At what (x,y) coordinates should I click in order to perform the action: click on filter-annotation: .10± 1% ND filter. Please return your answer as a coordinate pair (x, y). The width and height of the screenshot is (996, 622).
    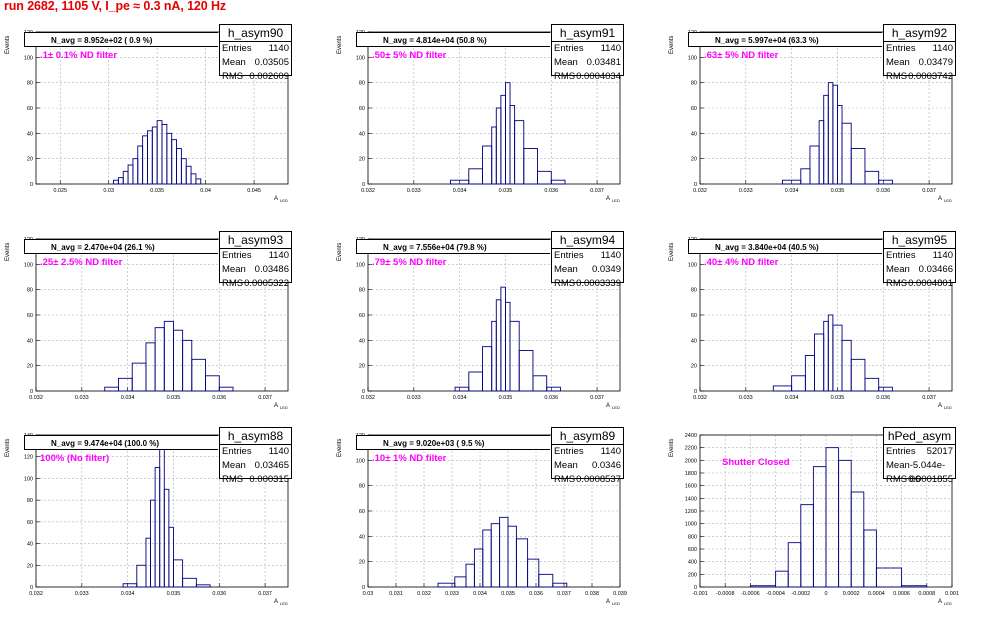
    Looking at the image, I should click on (409, 458).